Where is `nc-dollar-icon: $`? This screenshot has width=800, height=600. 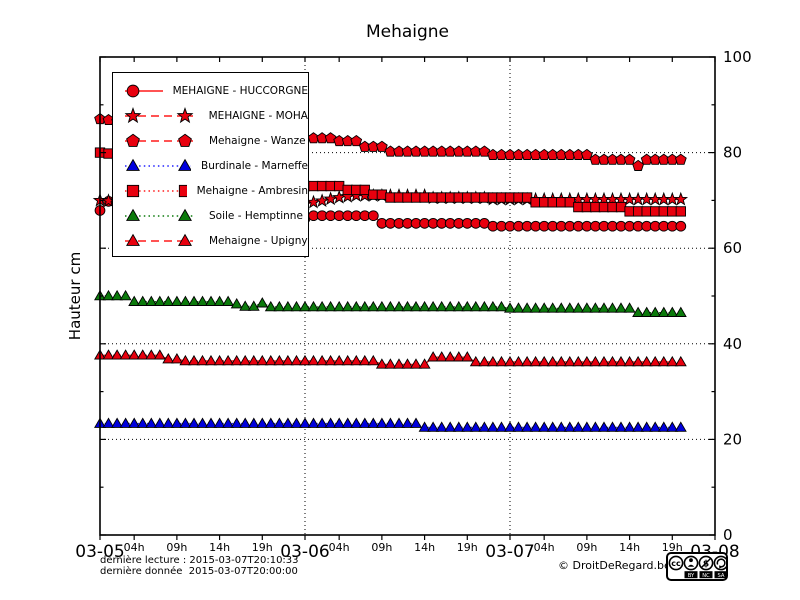 nc-dollar-icon: $ is located at coordinates (706, 563).